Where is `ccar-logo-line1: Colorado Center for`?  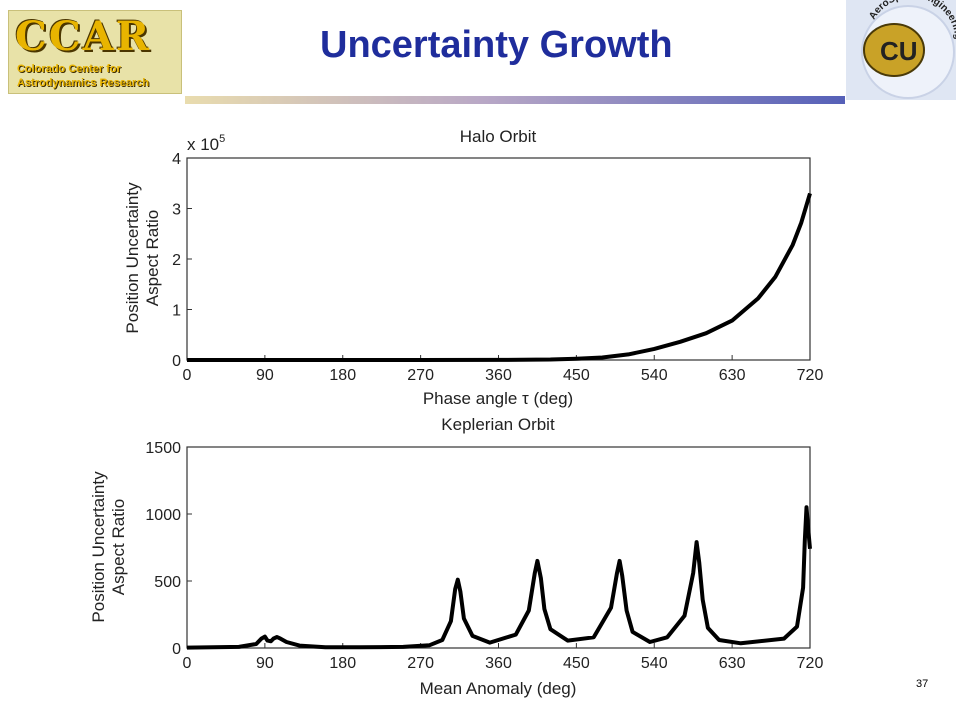
ccar-logo-line1: Colorado Center for is located at coordinates (69, 69).